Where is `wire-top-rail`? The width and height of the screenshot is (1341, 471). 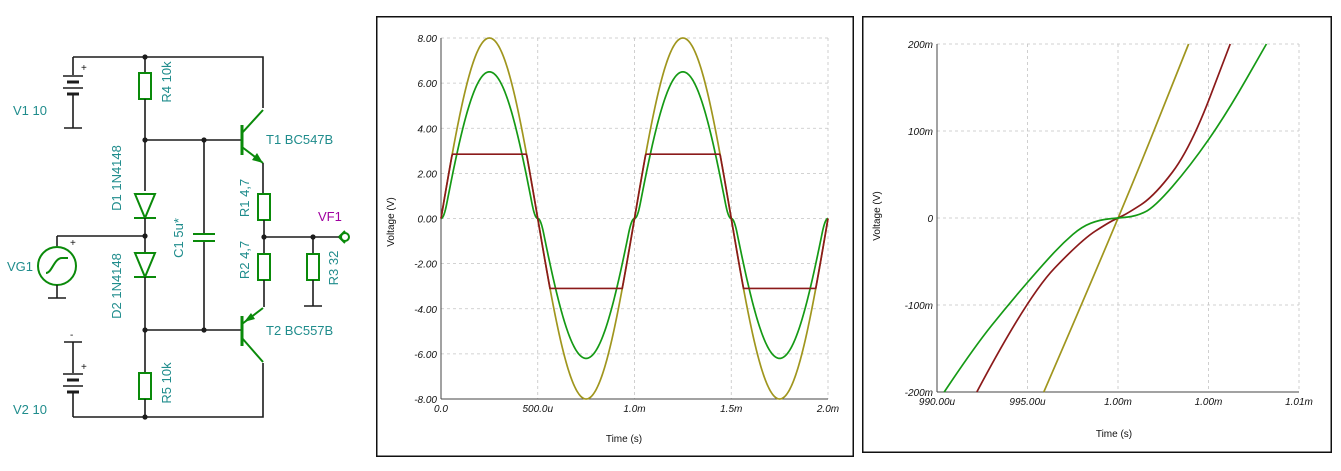 wire-top-rail is located at coordinates (168, 82).